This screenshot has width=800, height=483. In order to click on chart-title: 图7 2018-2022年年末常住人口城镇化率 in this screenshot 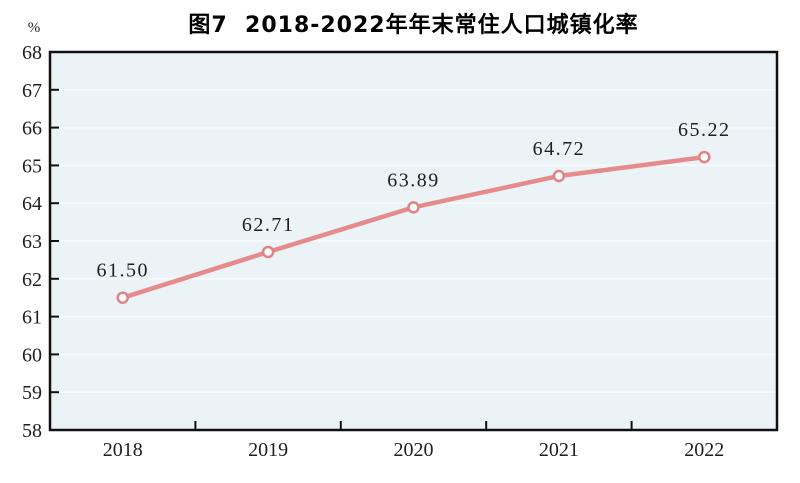, I will do `click(413, 25)`.